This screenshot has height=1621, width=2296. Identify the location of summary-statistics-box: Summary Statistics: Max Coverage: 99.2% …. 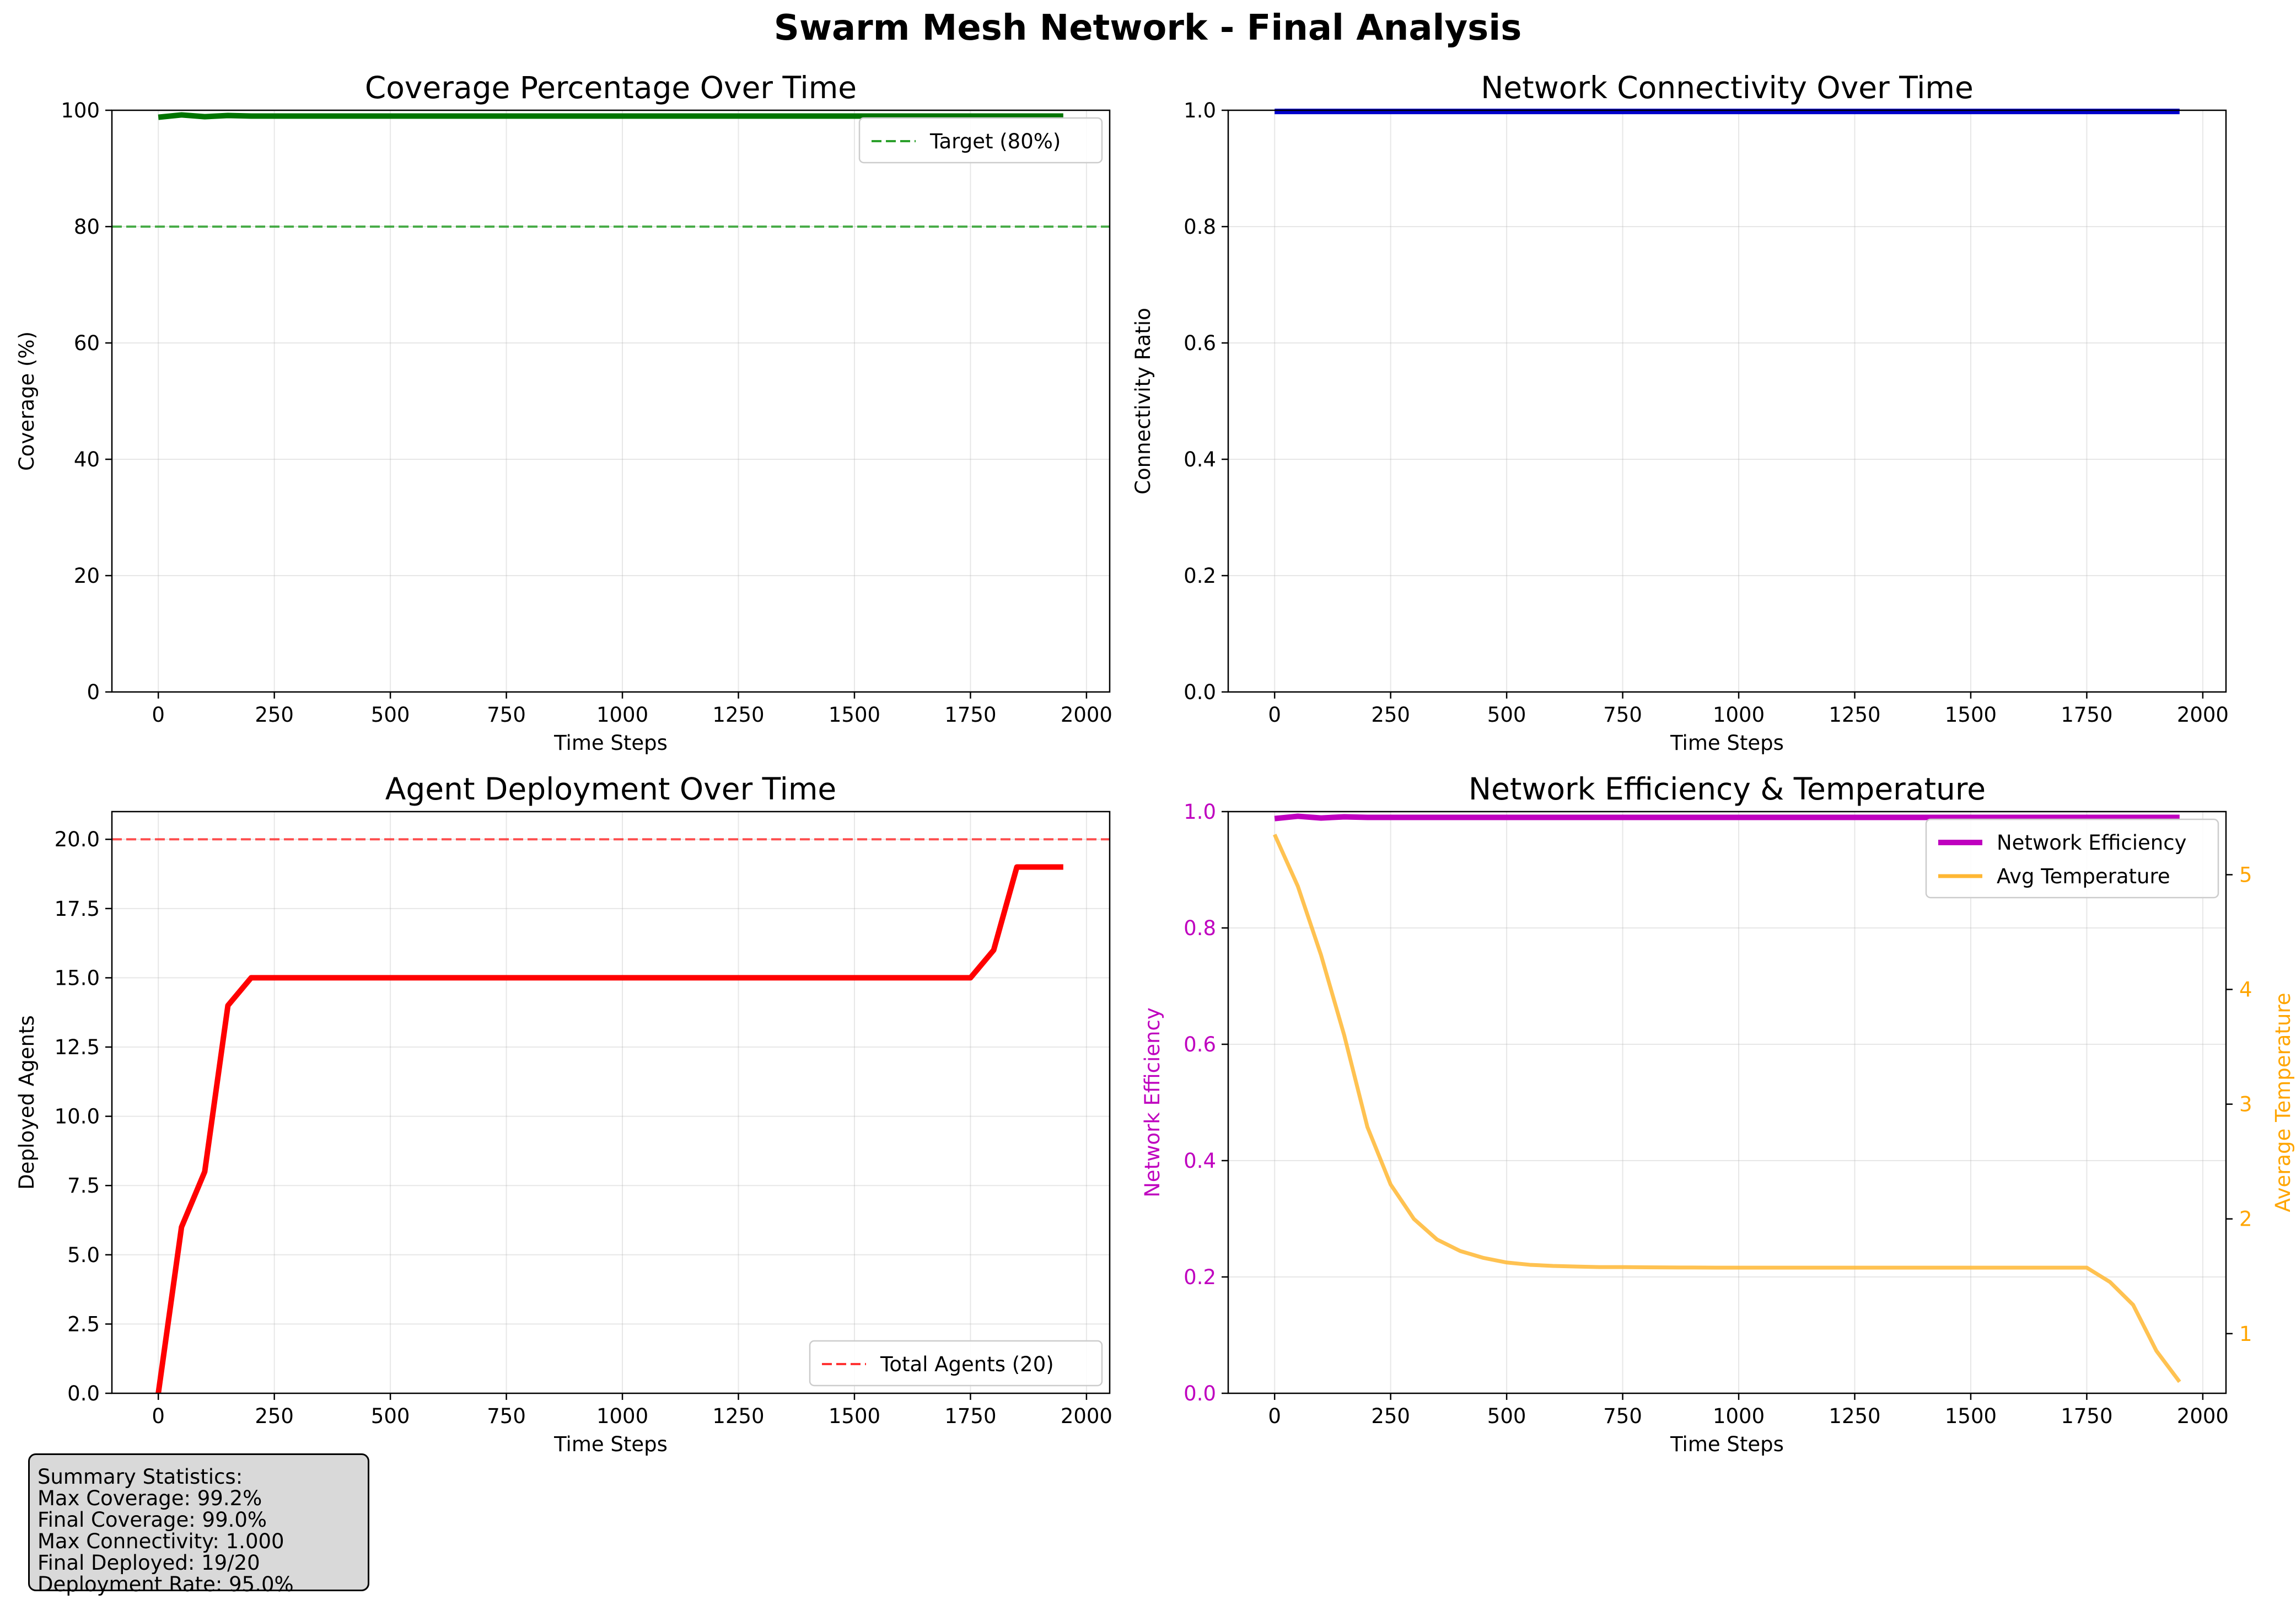
(198, 1524).